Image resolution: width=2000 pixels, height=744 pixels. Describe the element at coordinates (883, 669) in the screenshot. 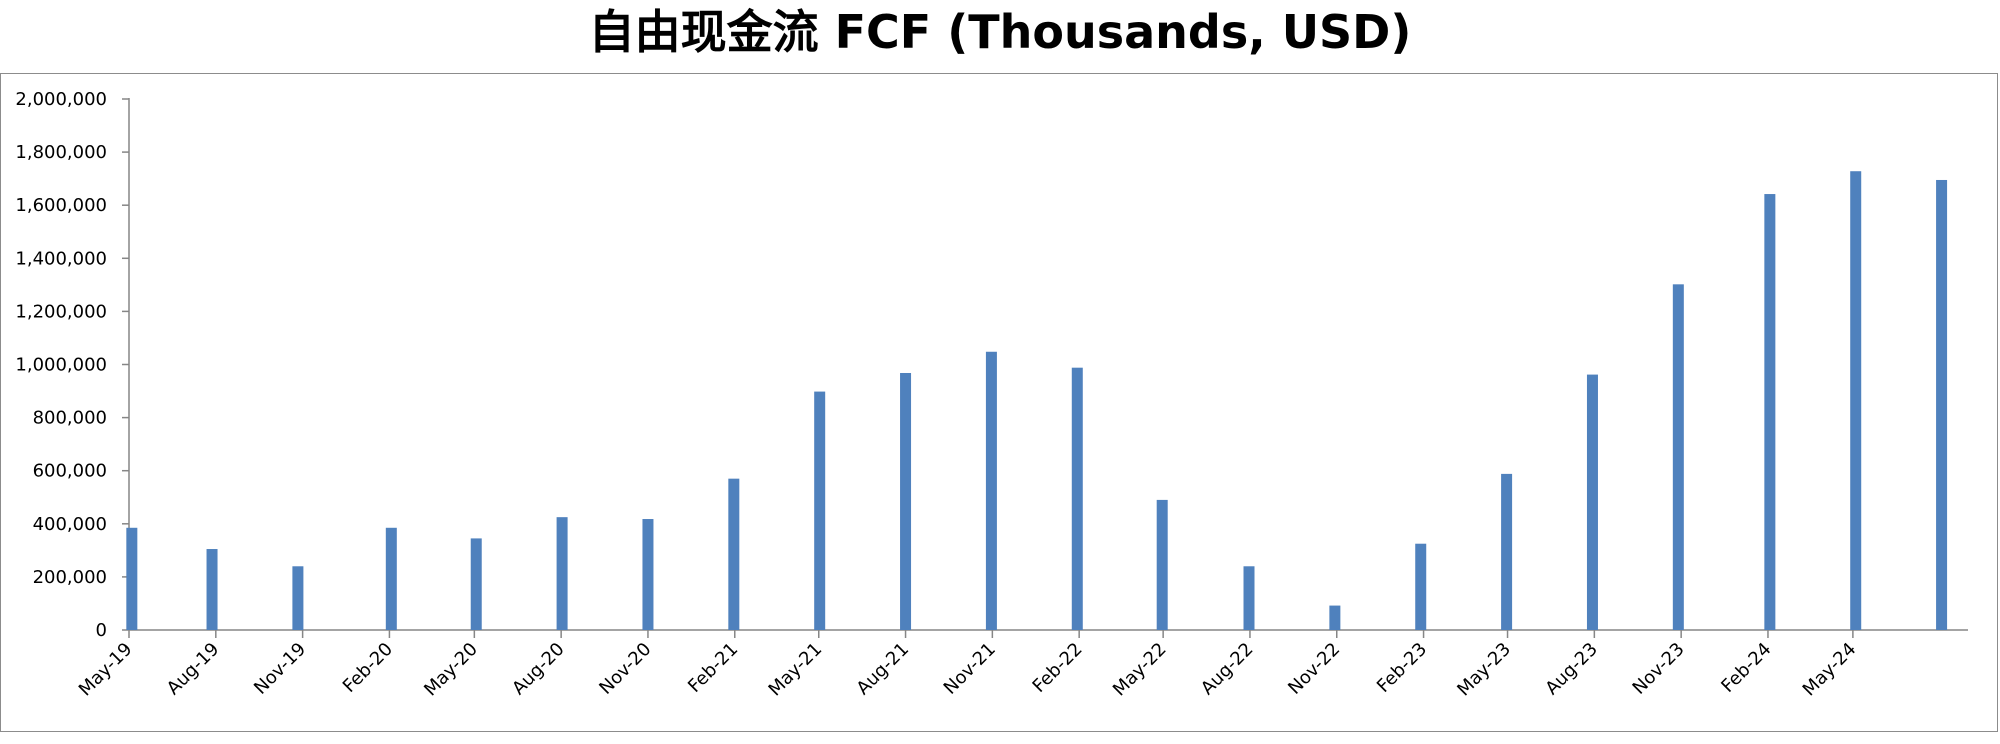

I see `x-tick-label: Aug-21` at that location.